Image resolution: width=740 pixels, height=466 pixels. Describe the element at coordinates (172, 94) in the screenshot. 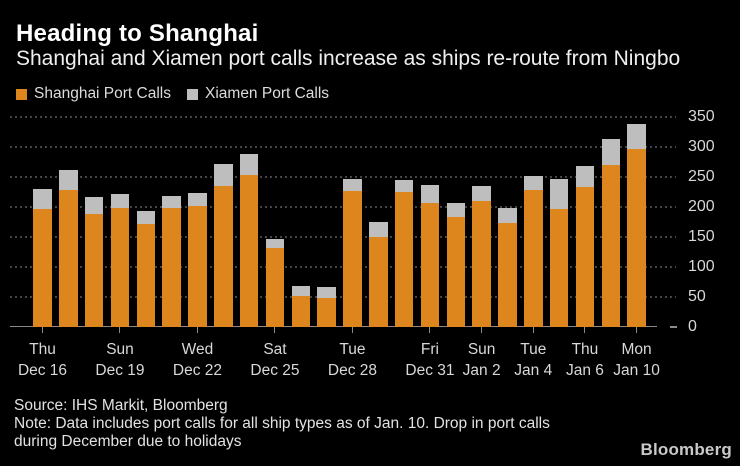

I see `legend: Shanghai Port Calls Xiamen Port Calls` at that location.